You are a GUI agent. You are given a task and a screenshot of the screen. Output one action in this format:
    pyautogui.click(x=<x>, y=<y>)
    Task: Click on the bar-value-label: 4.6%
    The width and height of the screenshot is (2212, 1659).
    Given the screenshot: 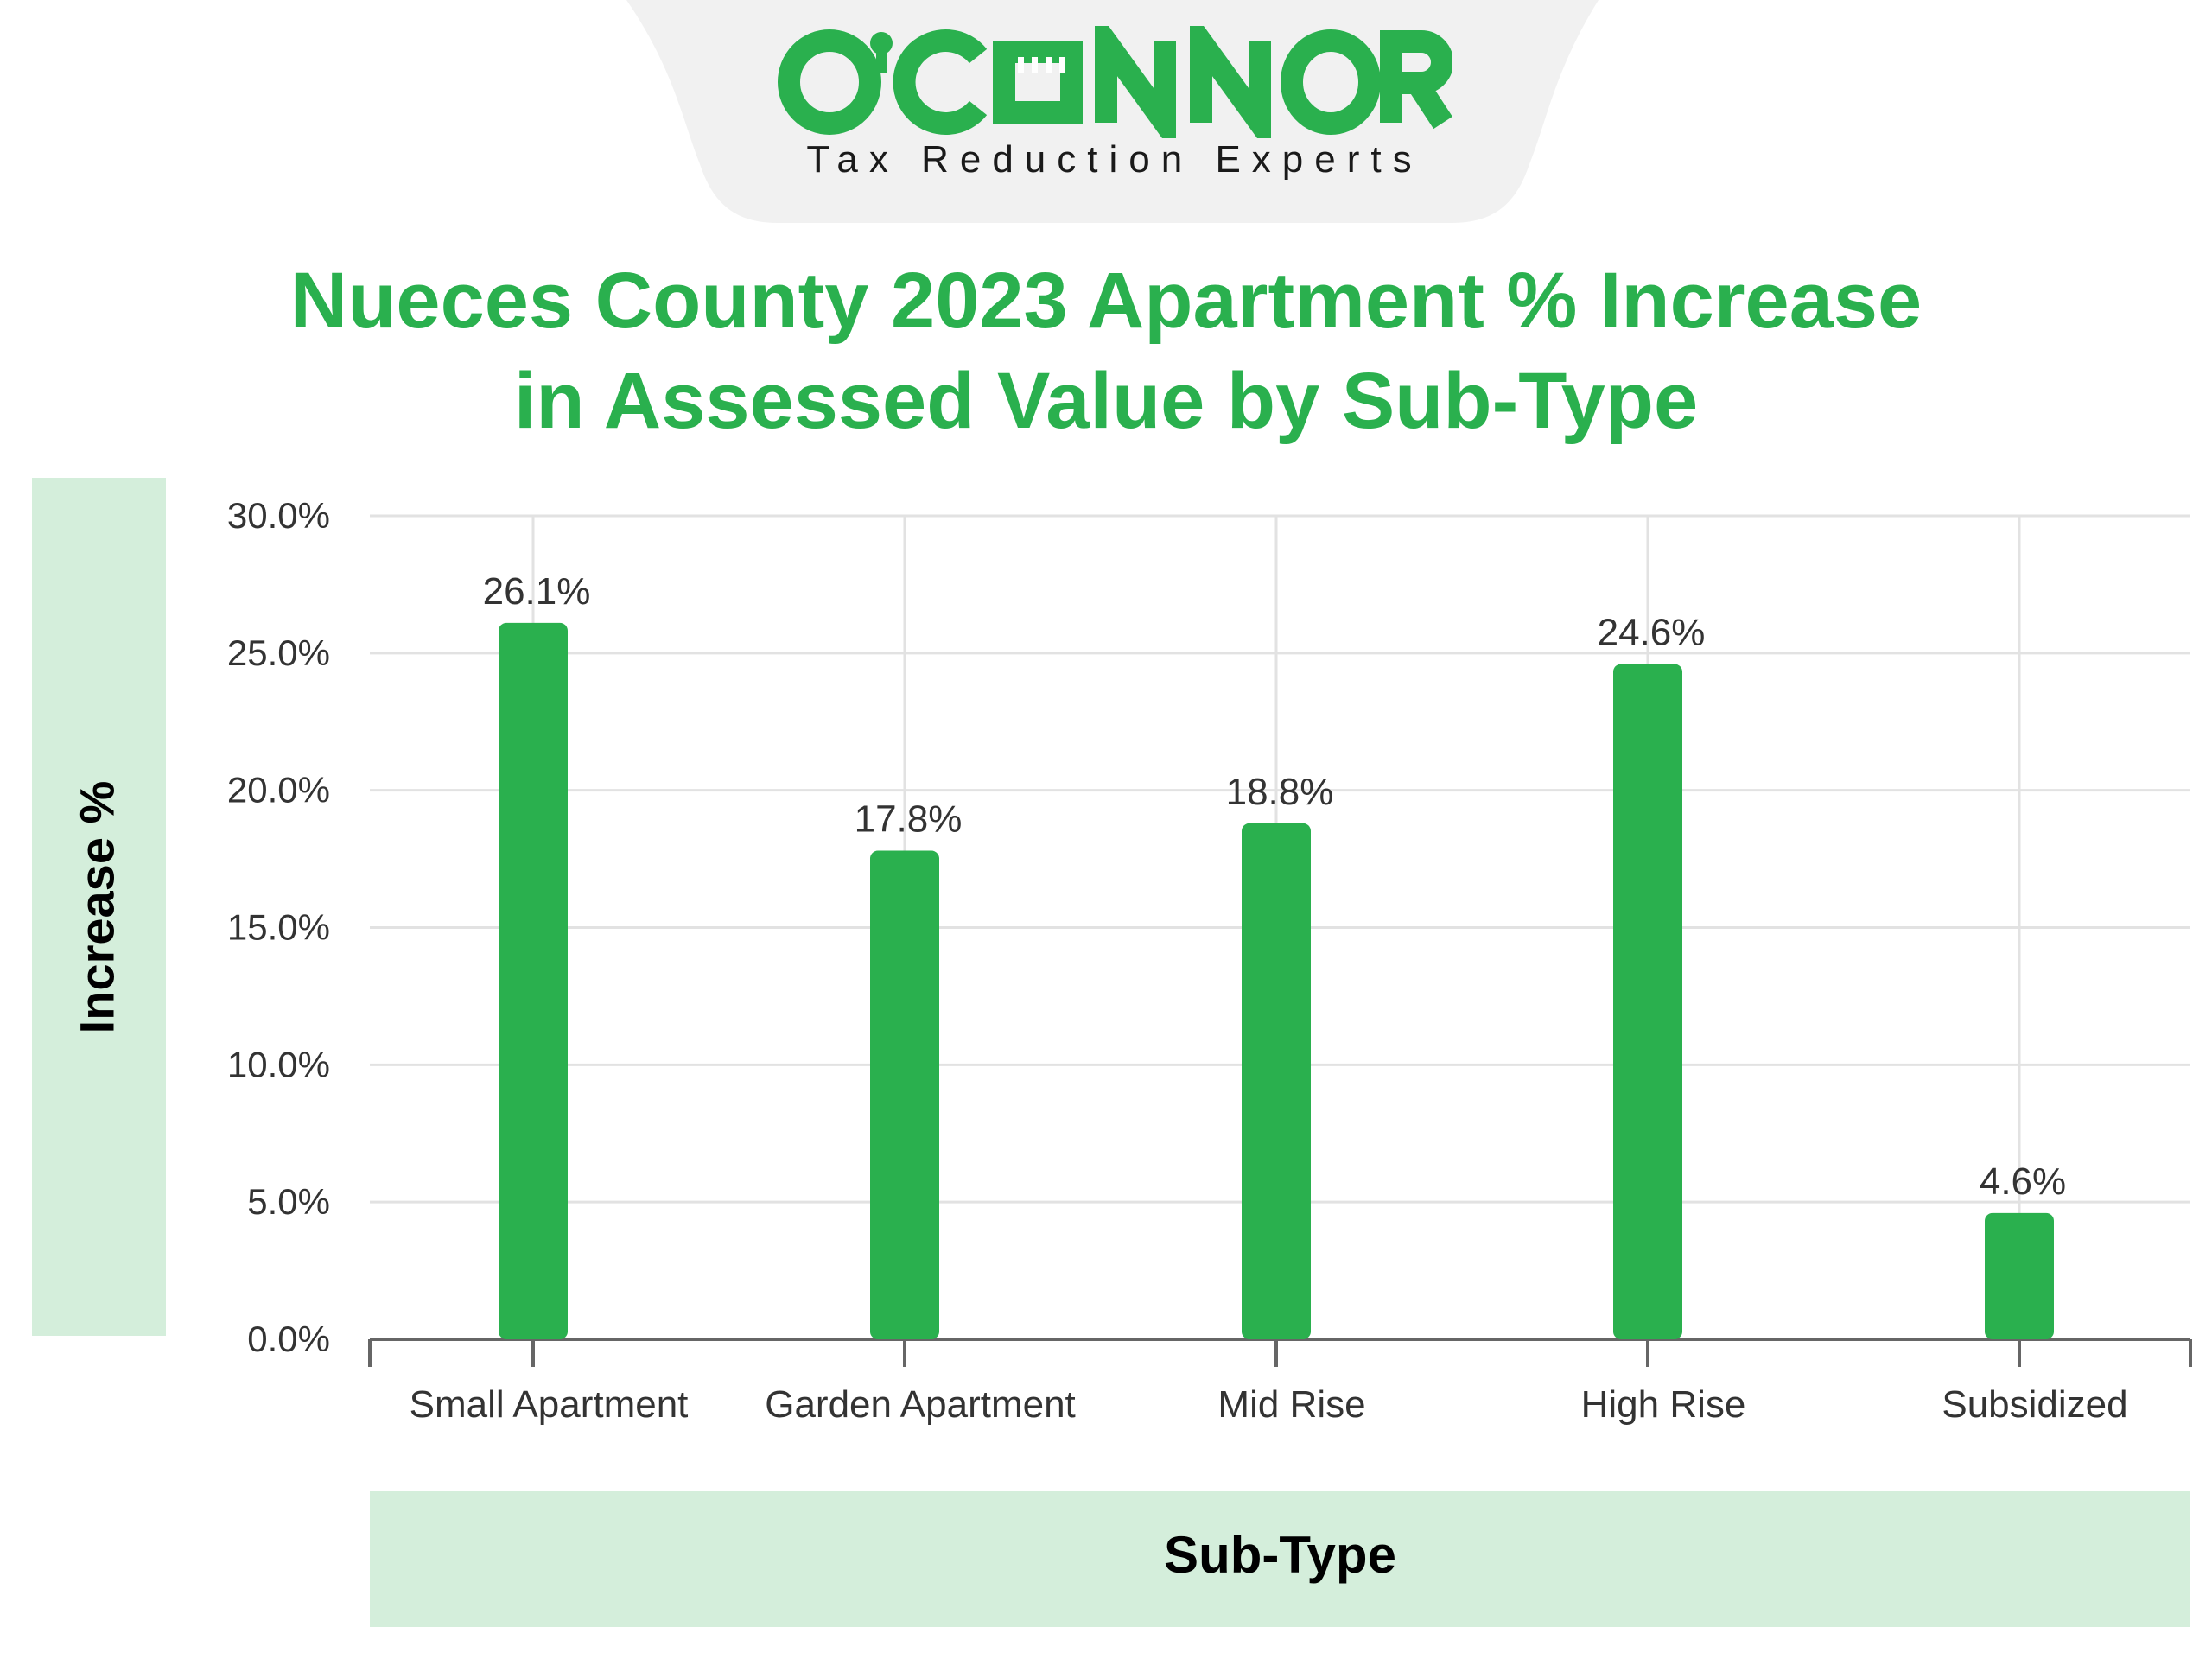 What is the action you would take?
    pyautogui.click(x=2023, y=1181)
    